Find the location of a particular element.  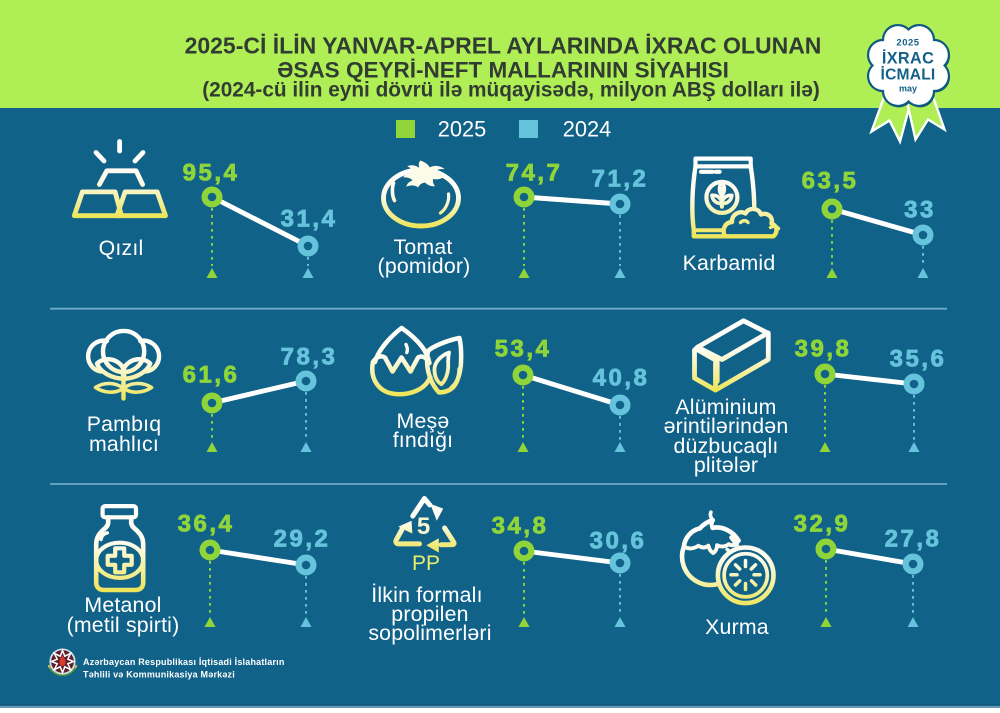

svg-text: 63,5 is located at coordinates (830, 181).